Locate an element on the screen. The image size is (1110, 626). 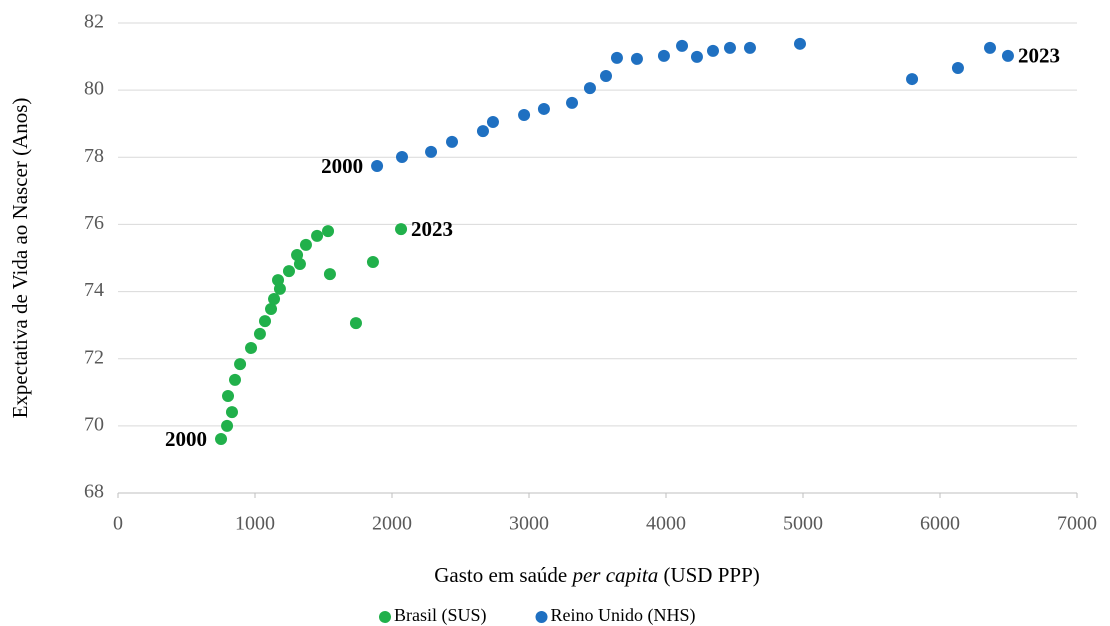
legend-label: Reino Unido (NHS) is located at coordinates (623, 615).